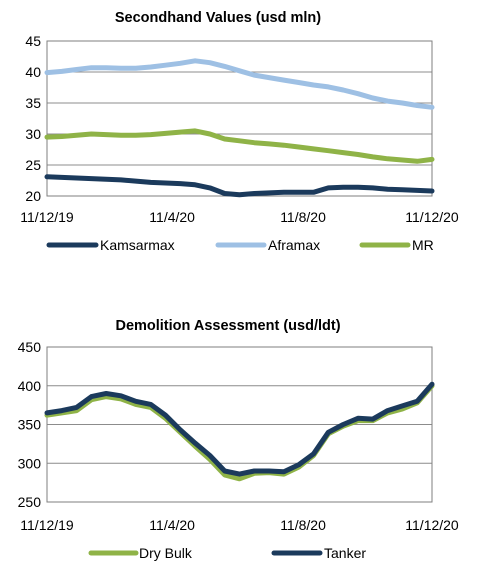 This screenshot has height=581, width=482. Describe the element at coordinates (30, 347) in the screenshot. I see `y-tick-label: 450` at that location.